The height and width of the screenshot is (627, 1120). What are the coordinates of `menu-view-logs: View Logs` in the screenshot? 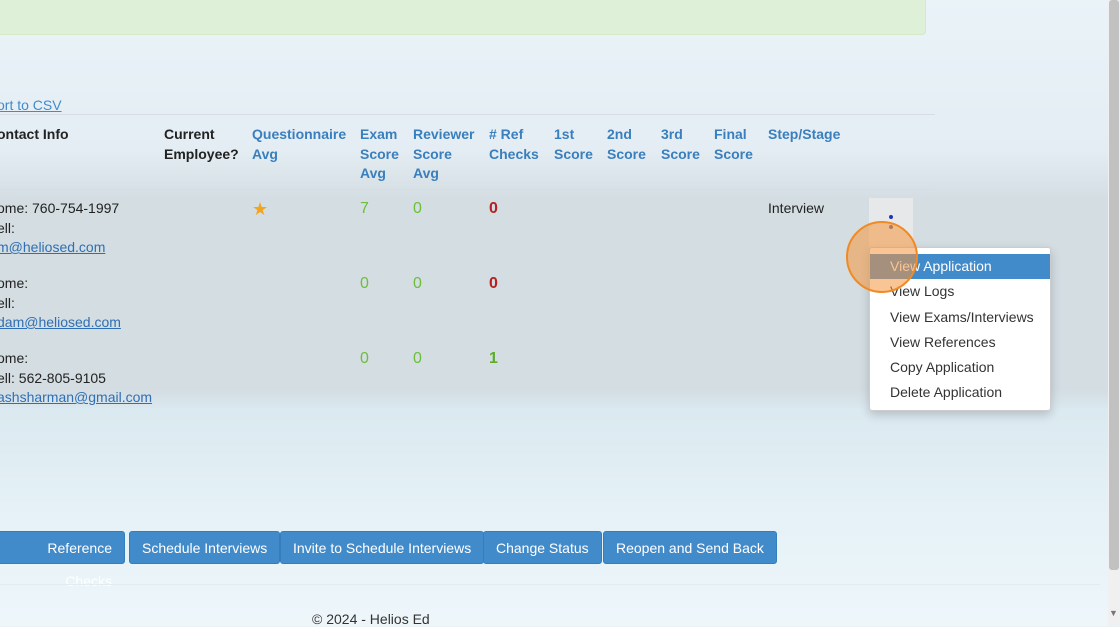 It's located at (922, 291).